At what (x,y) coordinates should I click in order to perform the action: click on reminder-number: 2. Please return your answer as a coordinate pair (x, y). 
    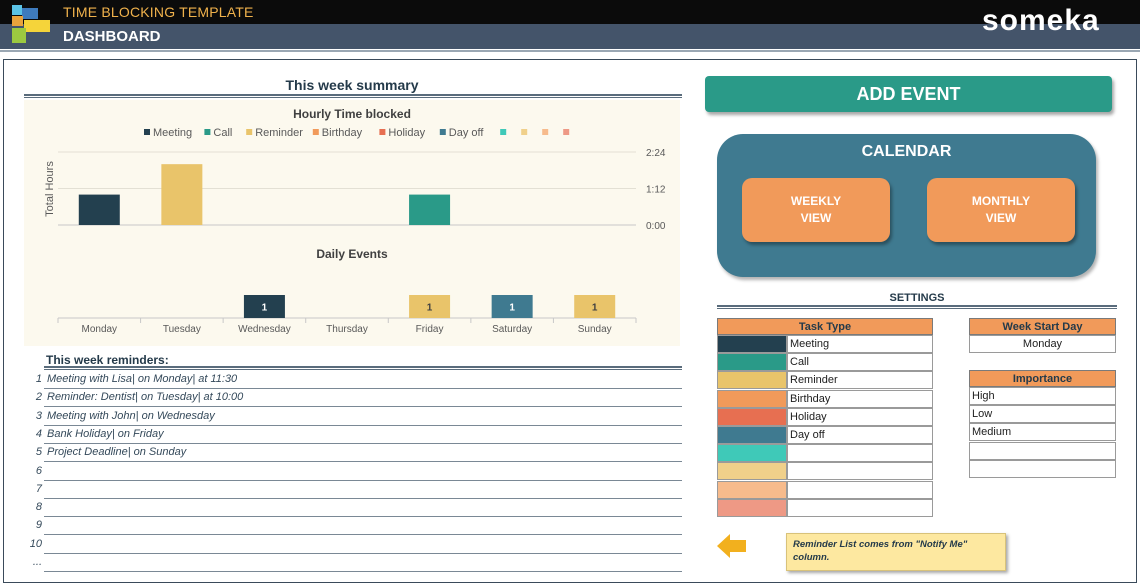
    Looking at the image, I should click on (38, 397).